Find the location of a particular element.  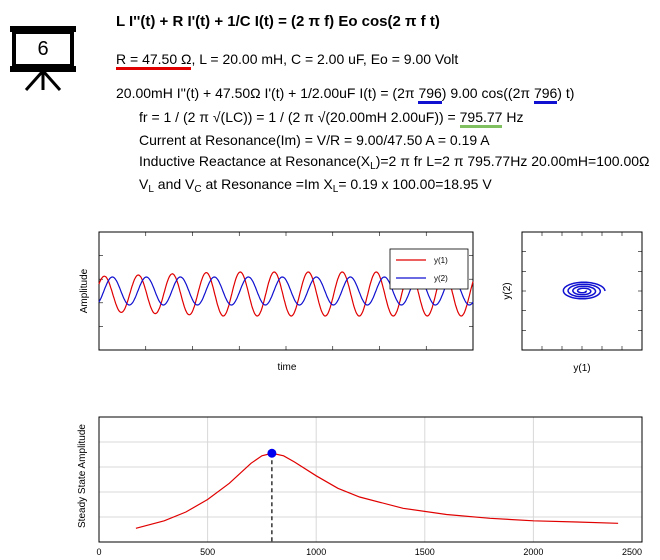

resonance-point is located at coordinates (272, 453).